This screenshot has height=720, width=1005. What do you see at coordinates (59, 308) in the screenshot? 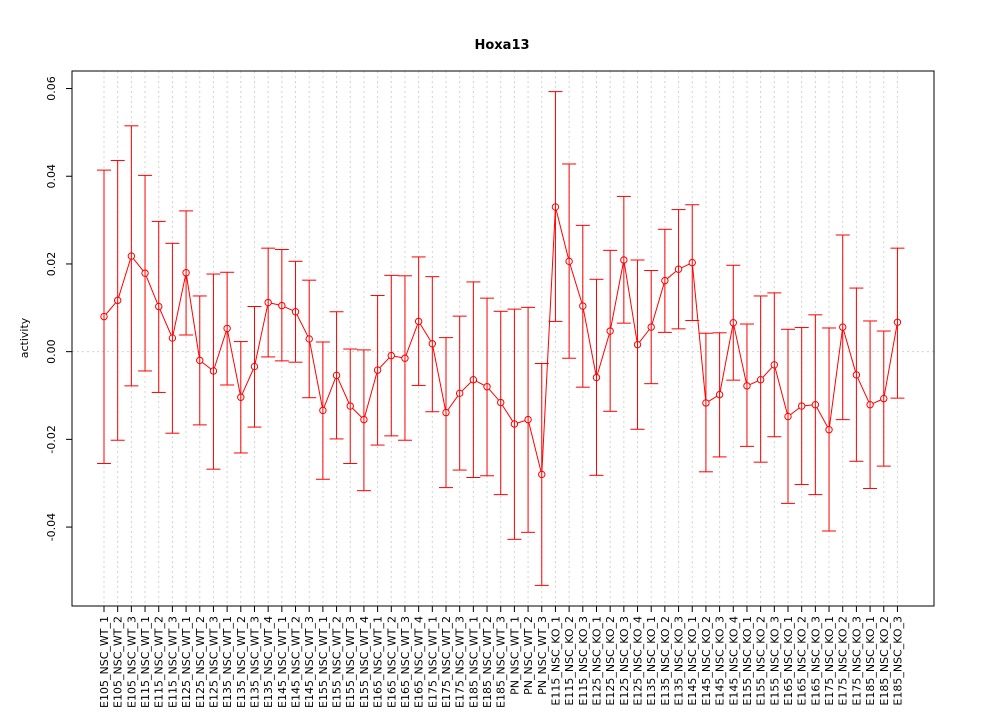
I see `y-axis: -0.04 -0.02 0.00 0.02 0.04 0.06` at bounding box center [59, 308].